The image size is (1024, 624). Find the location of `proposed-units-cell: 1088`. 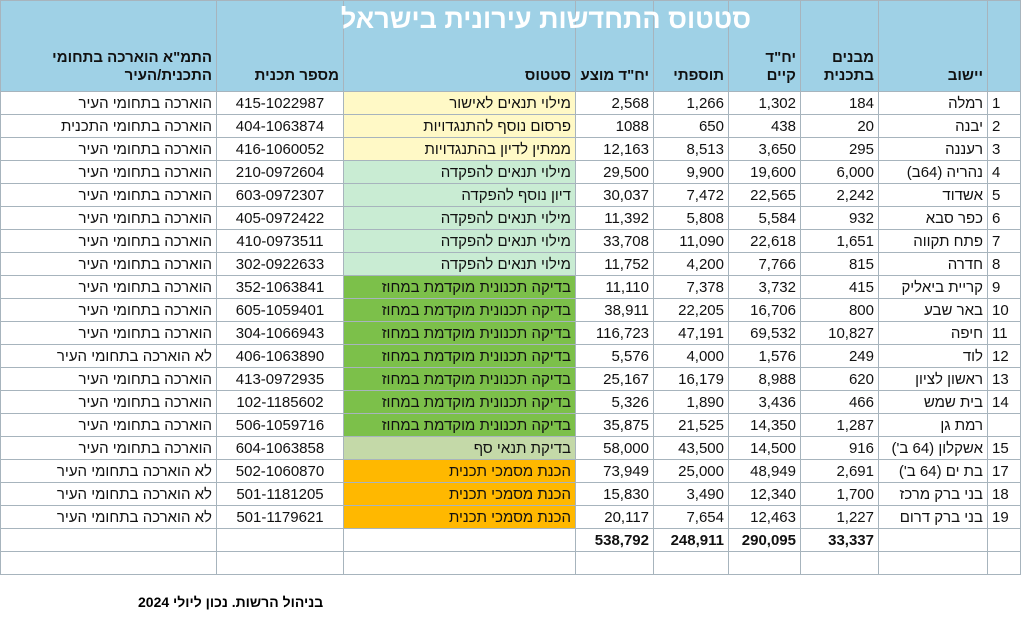

proposed-units-cell: 1088 is located at coordinates (614, 126).